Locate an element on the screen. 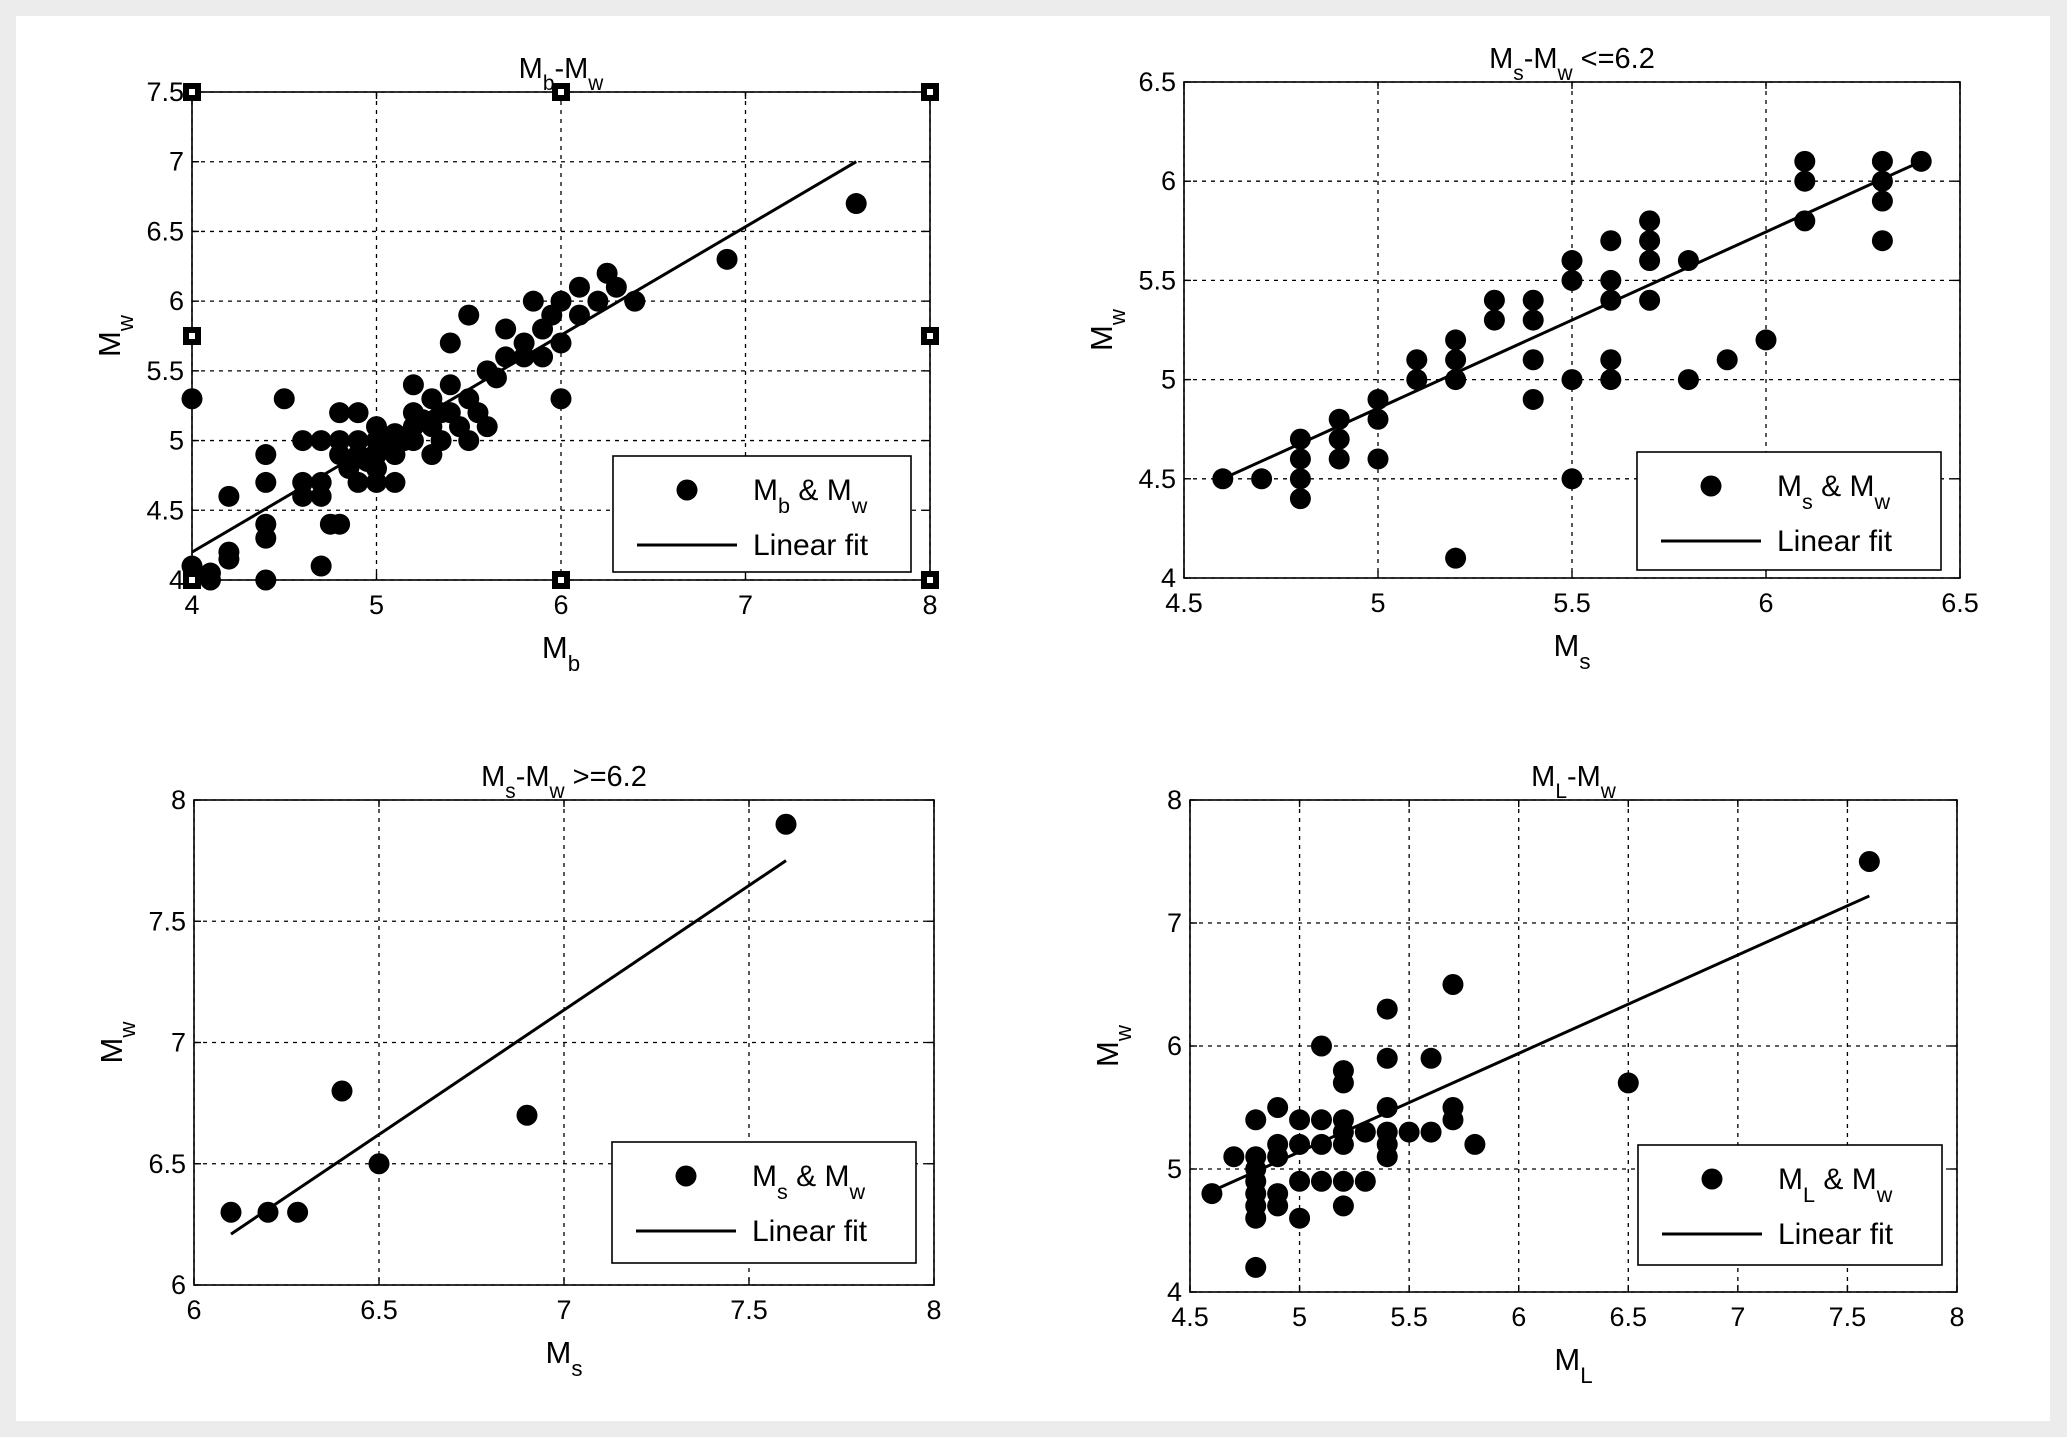 This screenshot has height=1437, width=2067. y-tick-label: 8 is located at coordinates (178, 800).